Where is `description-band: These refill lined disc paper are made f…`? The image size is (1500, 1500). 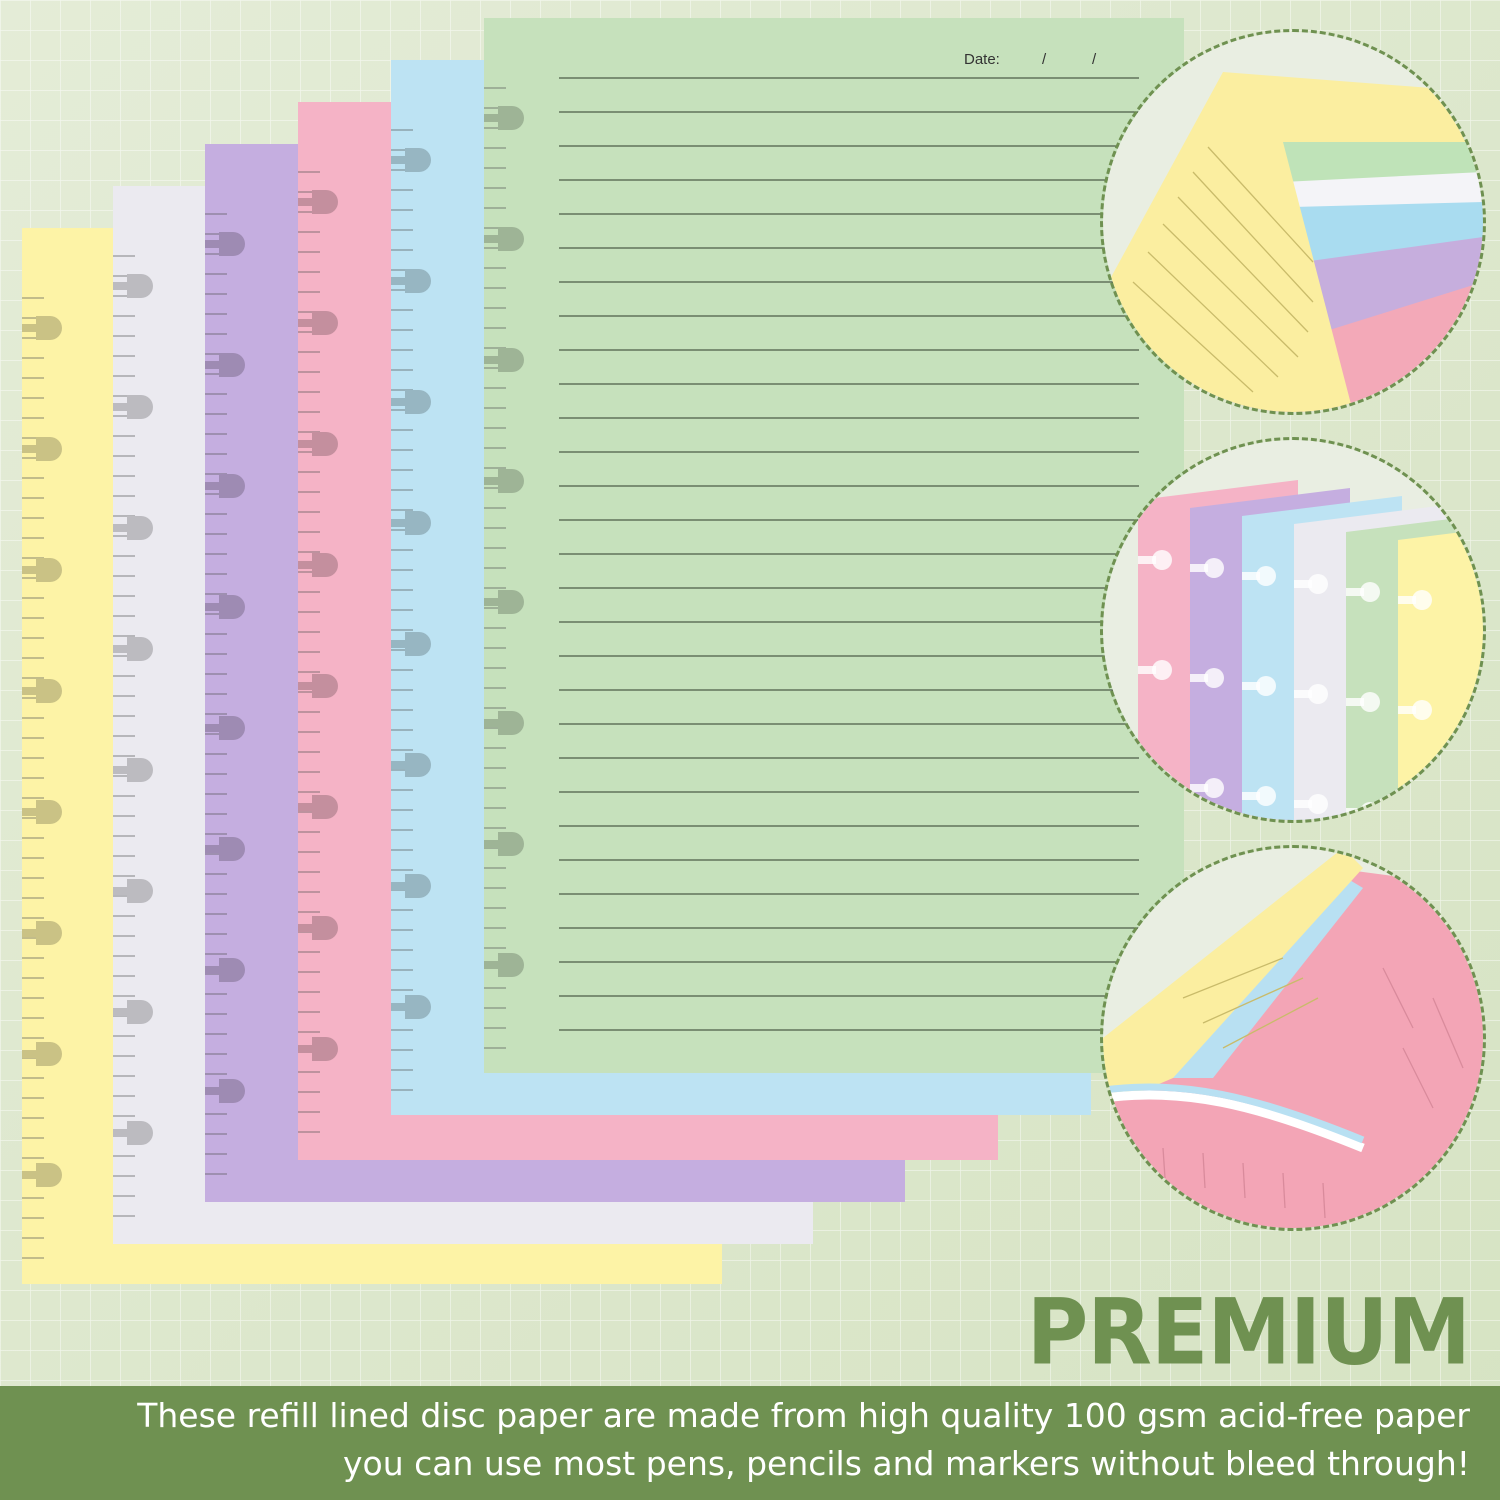 description-band: These refill lined disc paper are made f… is located at coordinates (750, 1443).